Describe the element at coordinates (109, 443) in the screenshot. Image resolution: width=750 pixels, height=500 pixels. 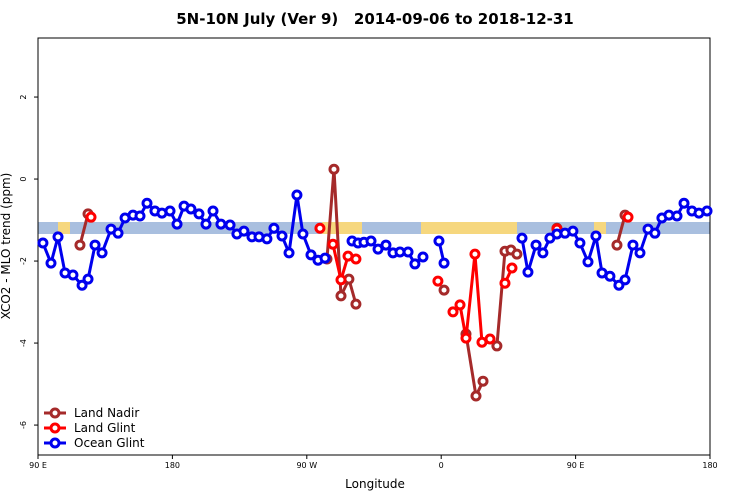
I see `legend-label: Ocean Glint` at that location.